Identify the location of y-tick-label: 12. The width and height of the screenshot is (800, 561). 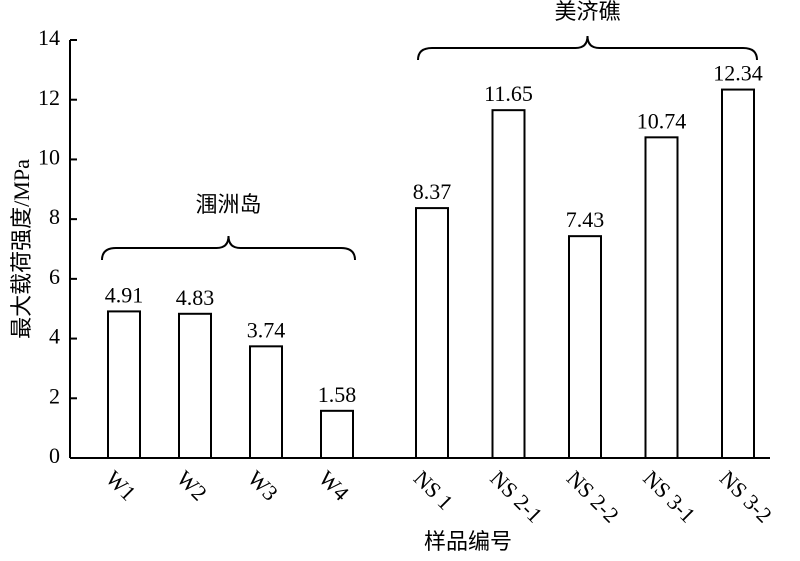
(49, 97).